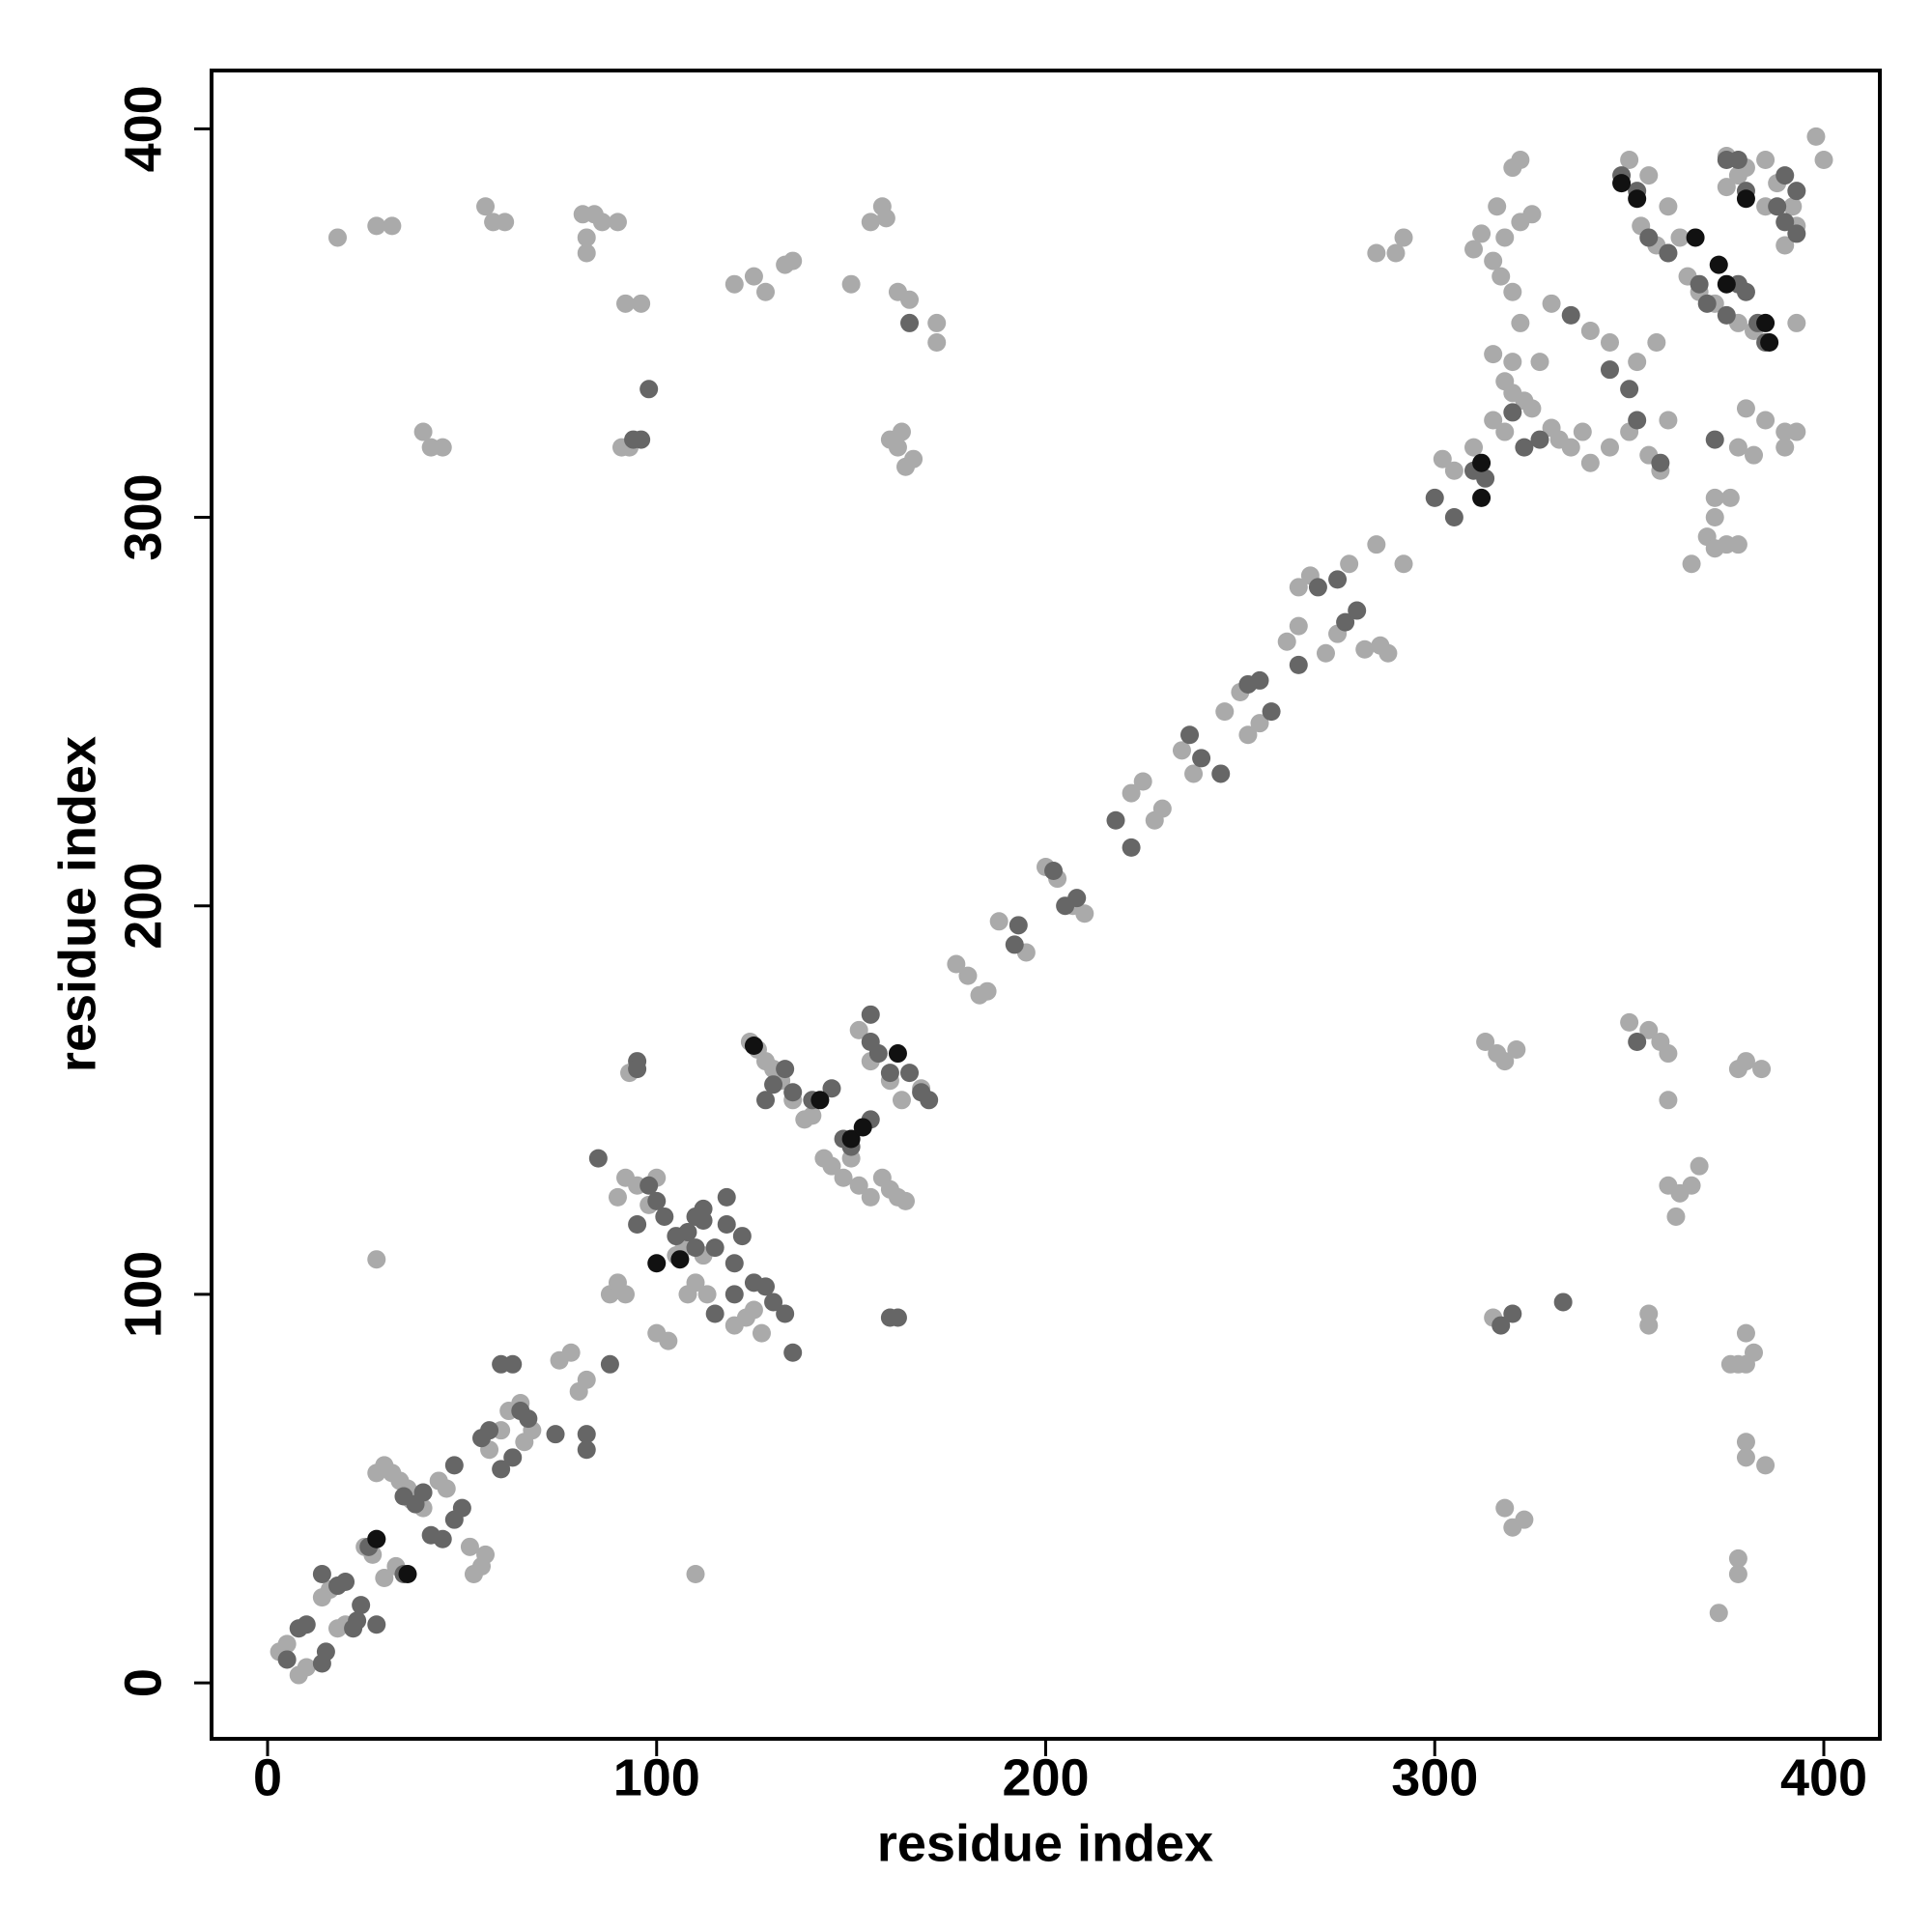 This screenshot has height=1932, width=1932. I want to click on x-tick-label: 400, so click(1823, 1777).